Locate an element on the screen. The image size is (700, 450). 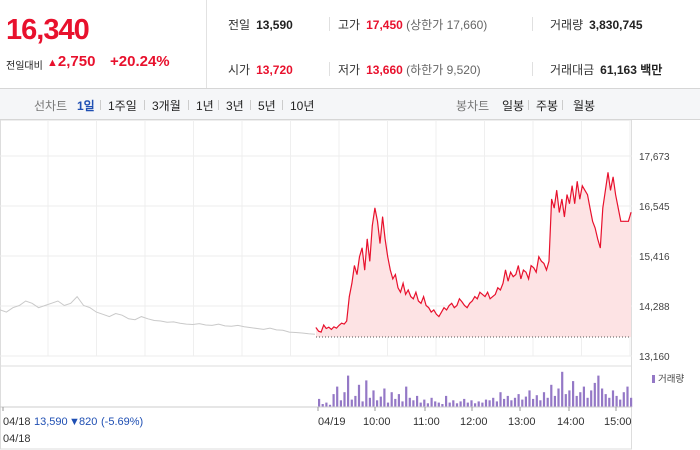
x-tick-label: 10:00 is located at coordinates (377, 422).